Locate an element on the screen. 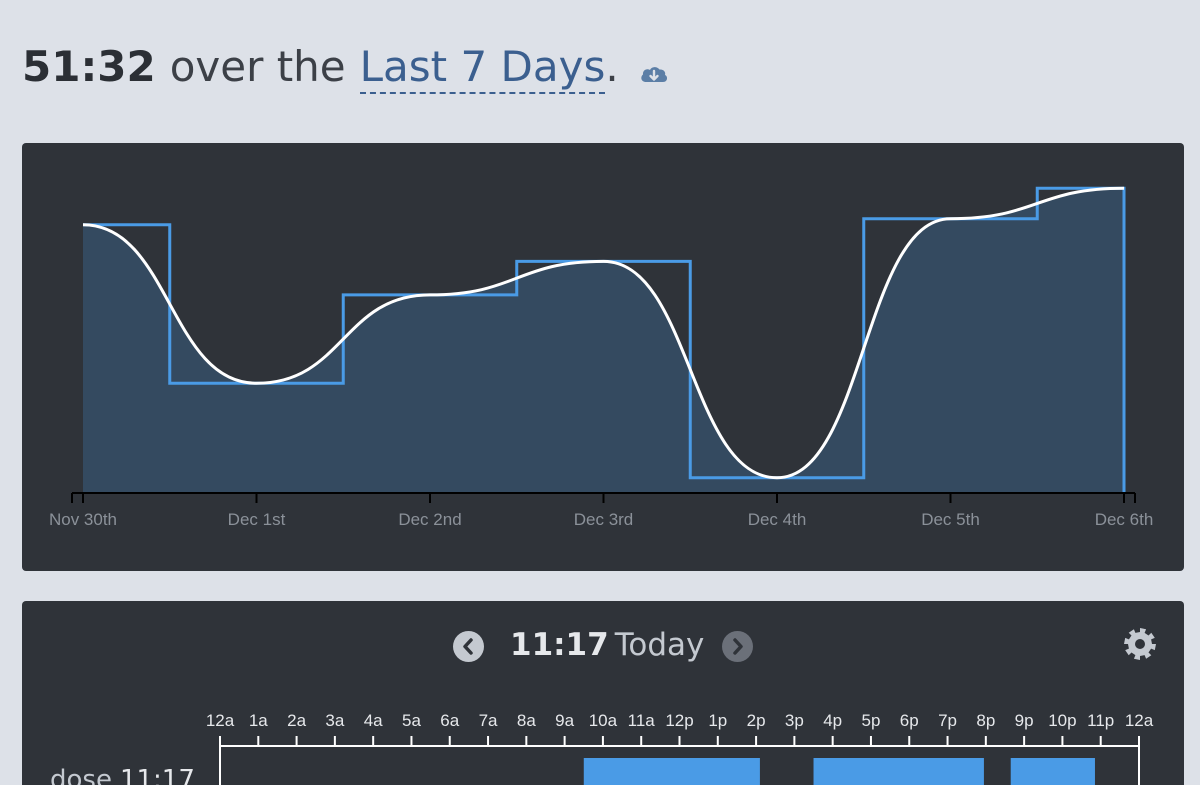 The width and height of the screenshot is (1200, 785). hour-label-16: 4p is located at coordinates (832, 720).